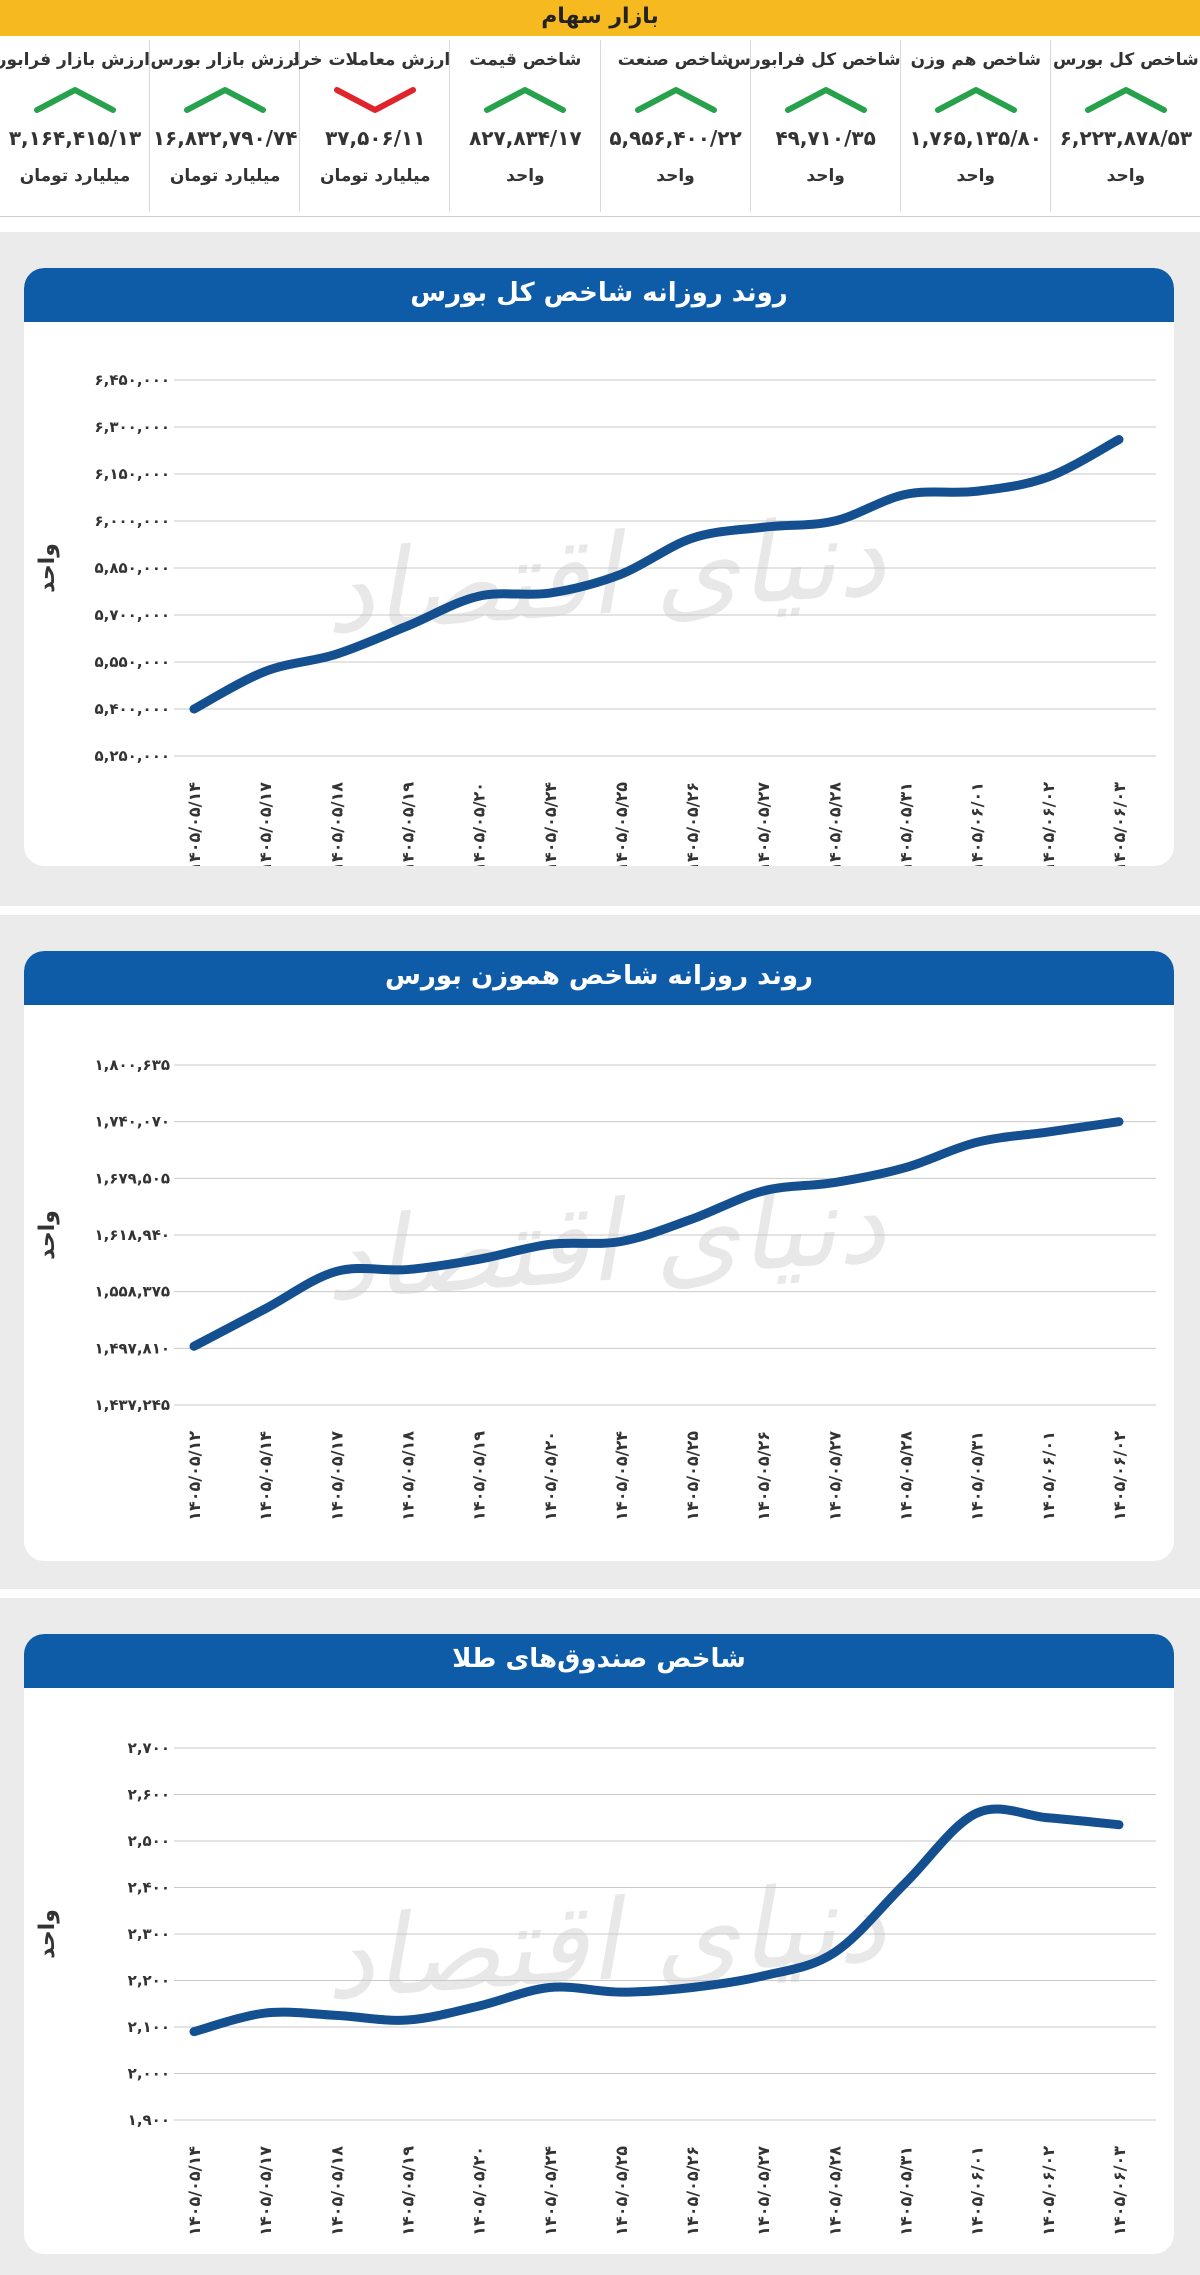 This screenshot has width=1200, height=2275. Describe the element at coordinates (149, 2120) in the screenshot. I see `y-tick-label: ۱,۹۰۰` at that location.